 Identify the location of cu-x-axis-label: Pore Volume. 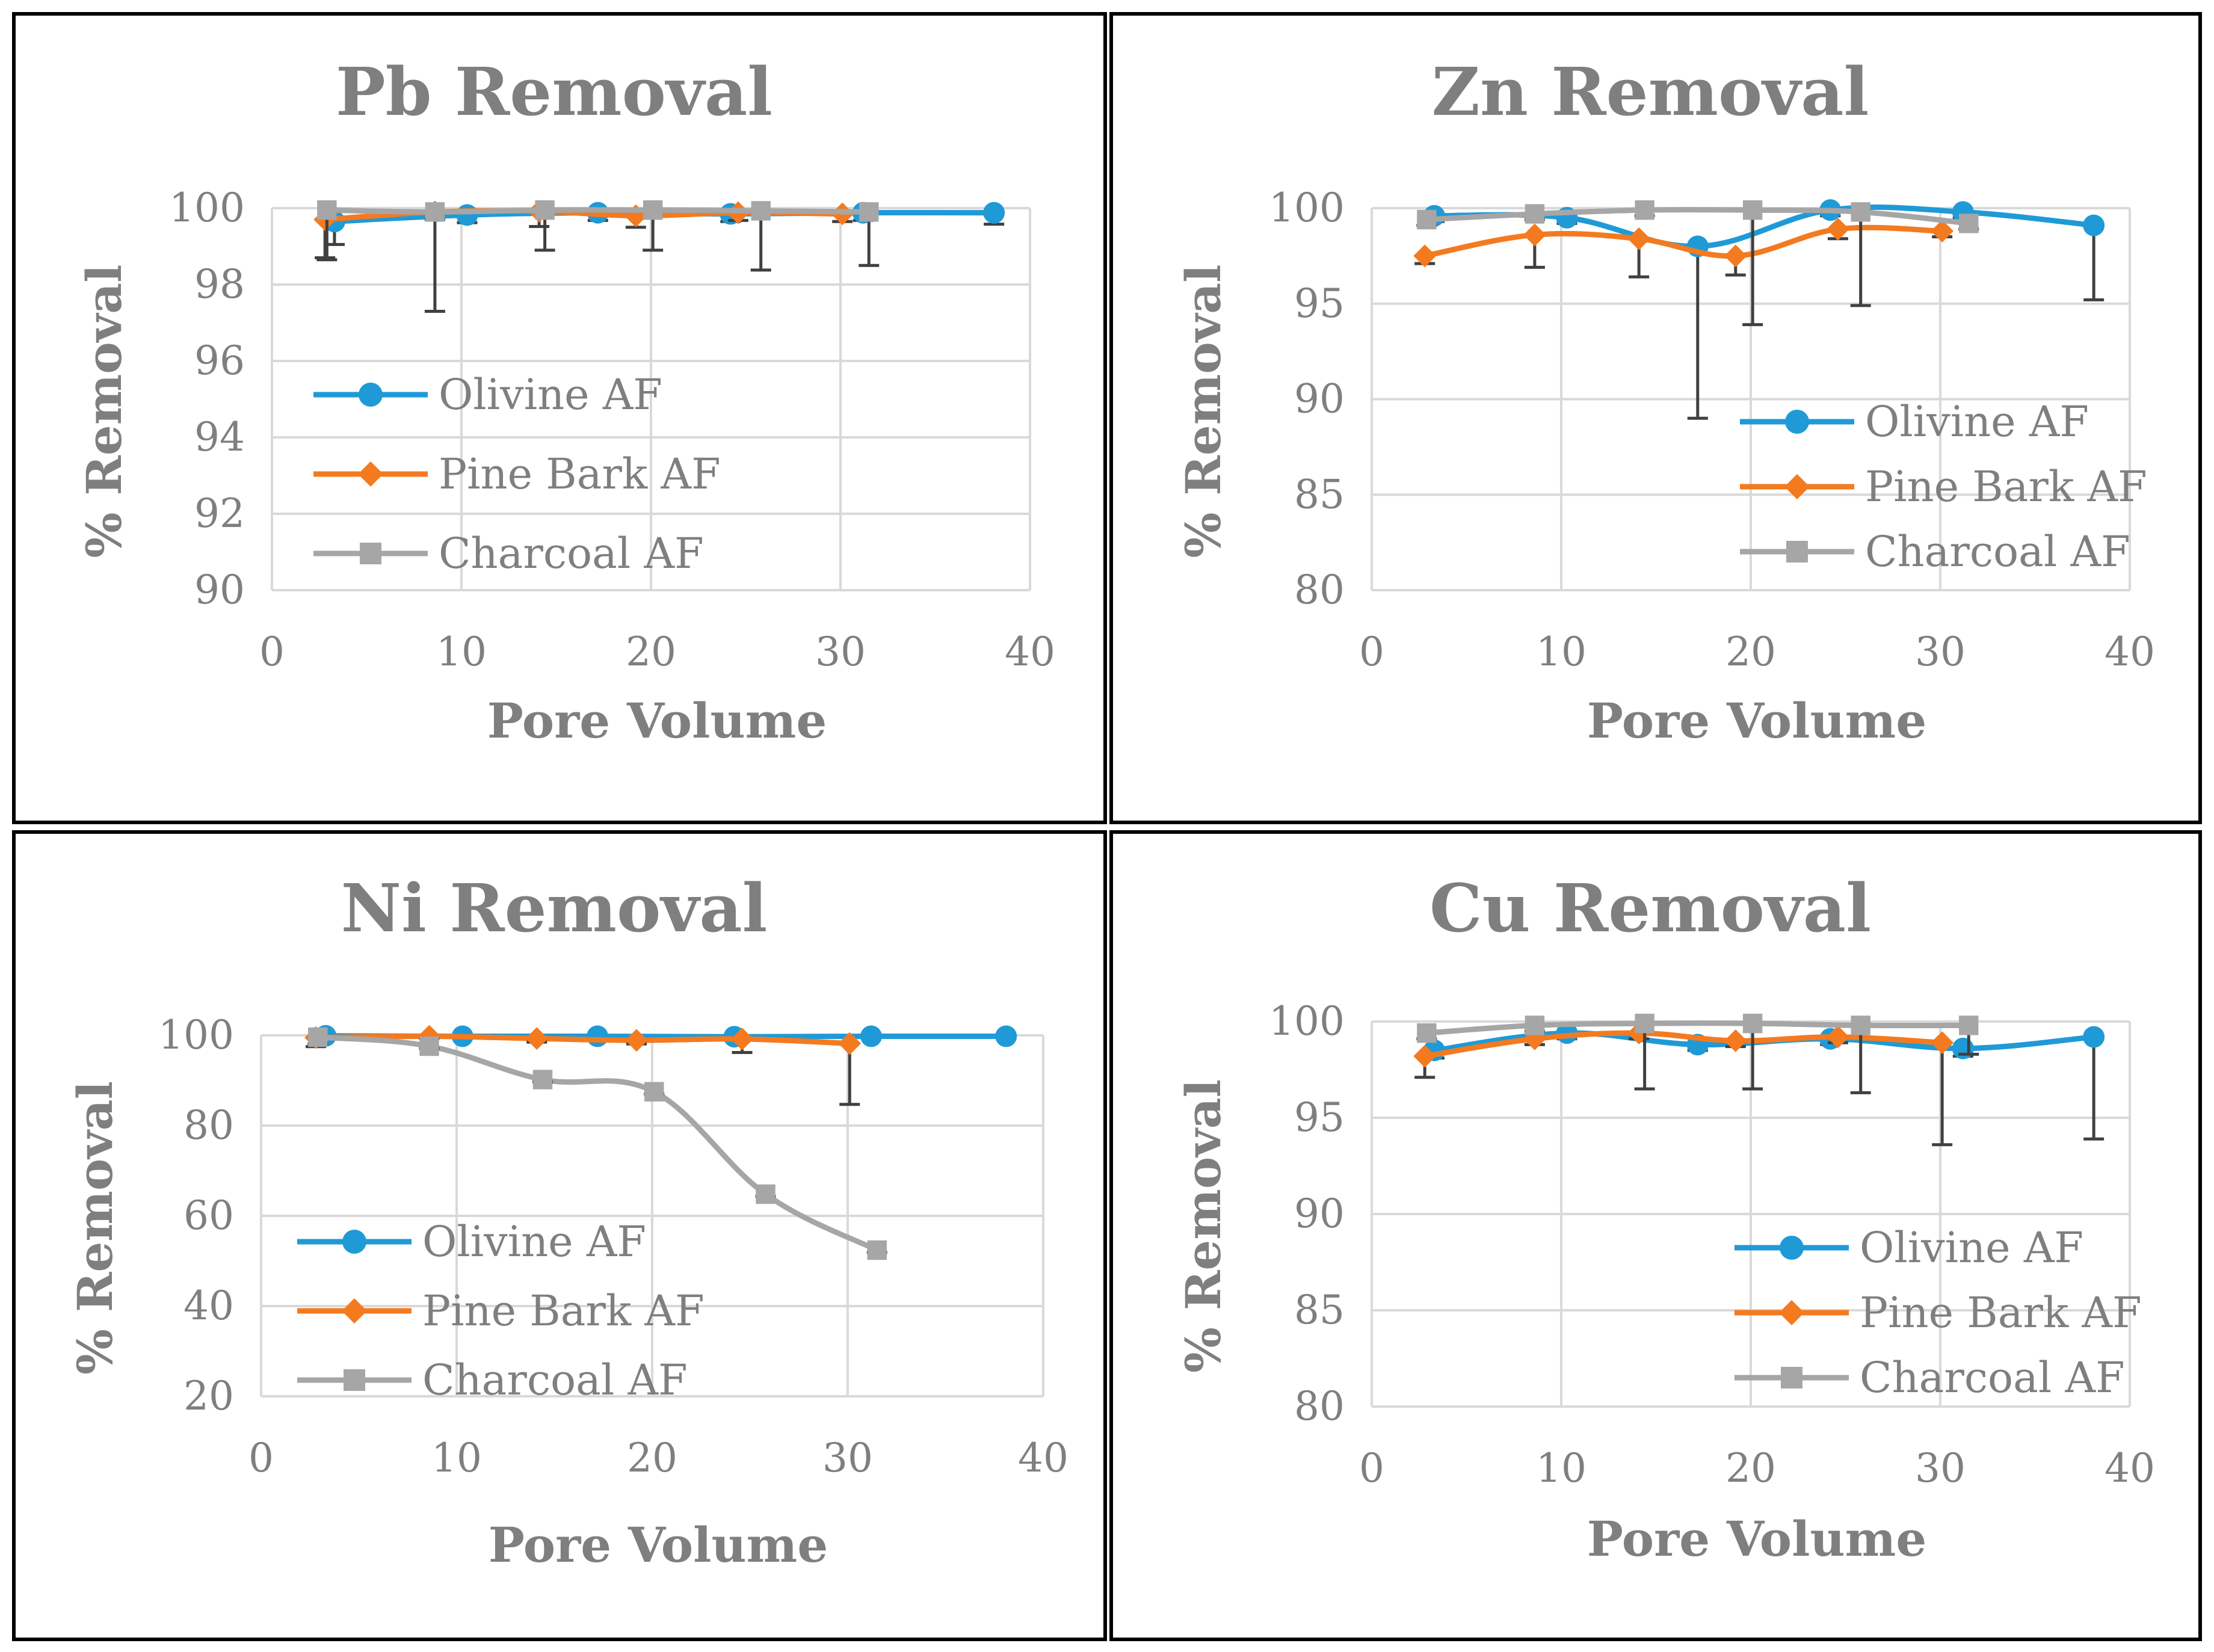
(1757, 1539).